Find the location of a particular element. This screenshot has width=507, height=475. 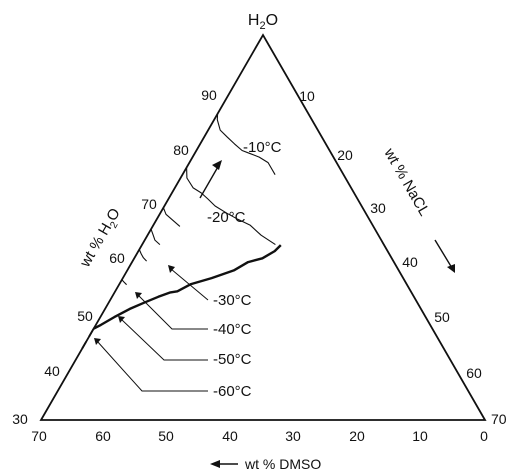

right-tick-label: 20 is located at coordinates (345, 155).